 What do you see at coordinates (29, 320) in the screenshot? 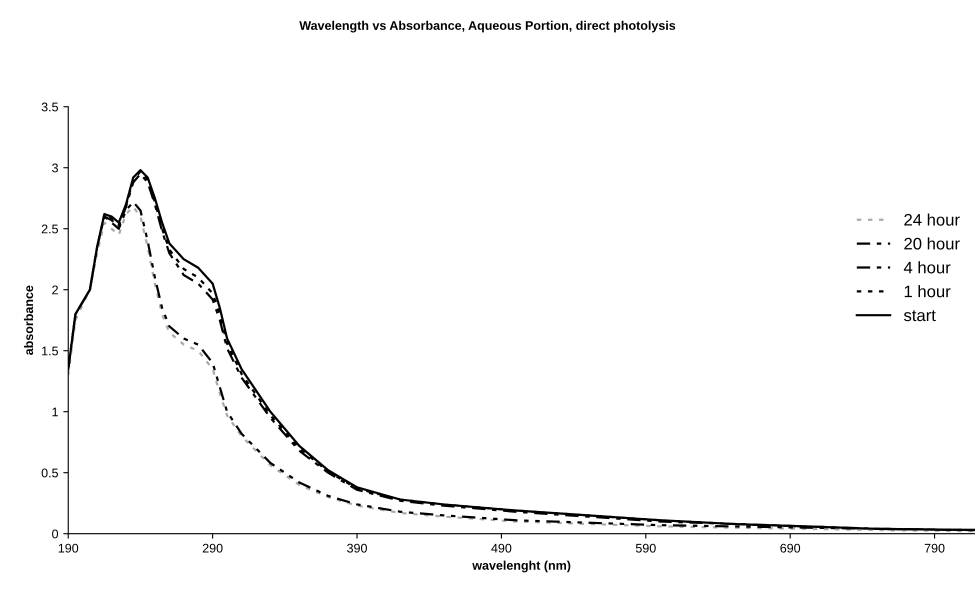
I see `y-axis-title: absorbance` at bounding box center [29, 320].